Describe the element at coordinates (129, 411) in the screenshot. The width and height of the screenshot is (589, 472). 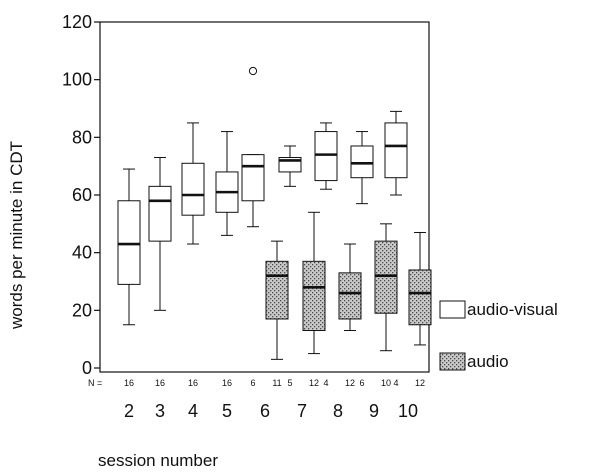
I see `x-tick-label: 2` at that location.